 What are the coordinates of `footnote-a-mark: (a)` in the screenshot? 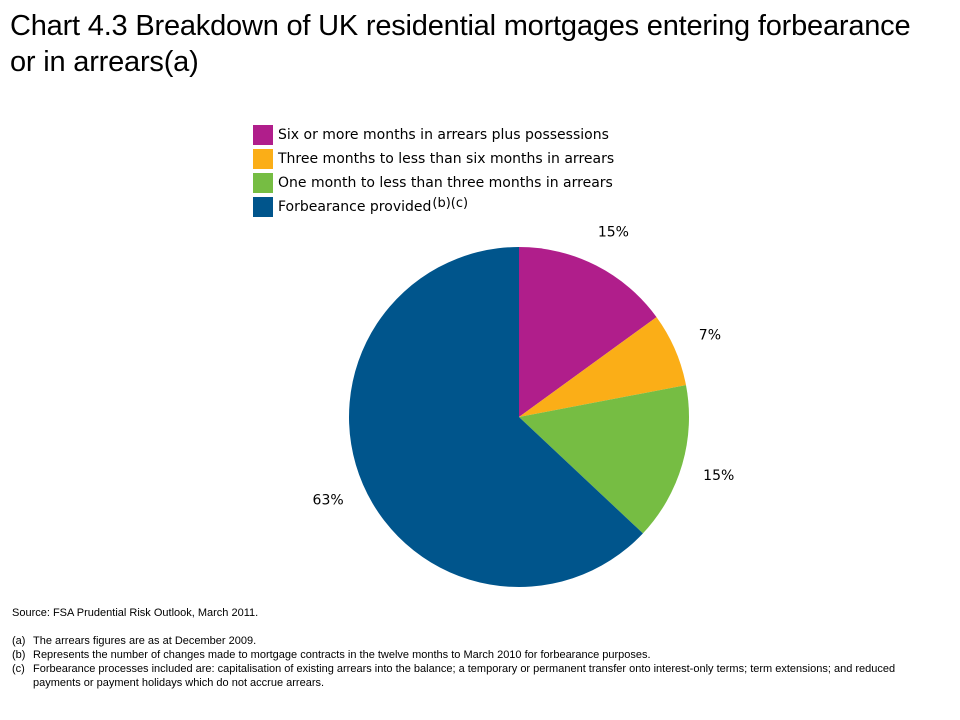 It's located at (19, 641).